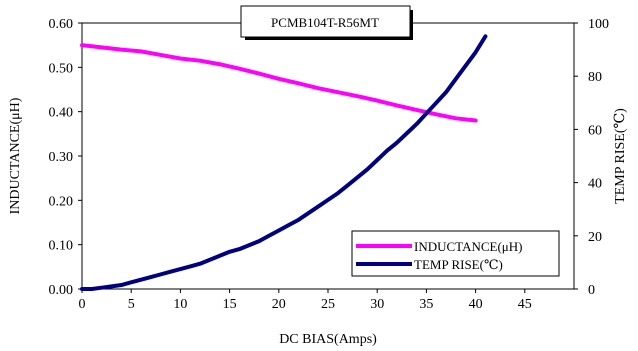 The height and width of the screenshot is (351, 638). I want to click on y-tick-label: 0.60, so click(61, 24).